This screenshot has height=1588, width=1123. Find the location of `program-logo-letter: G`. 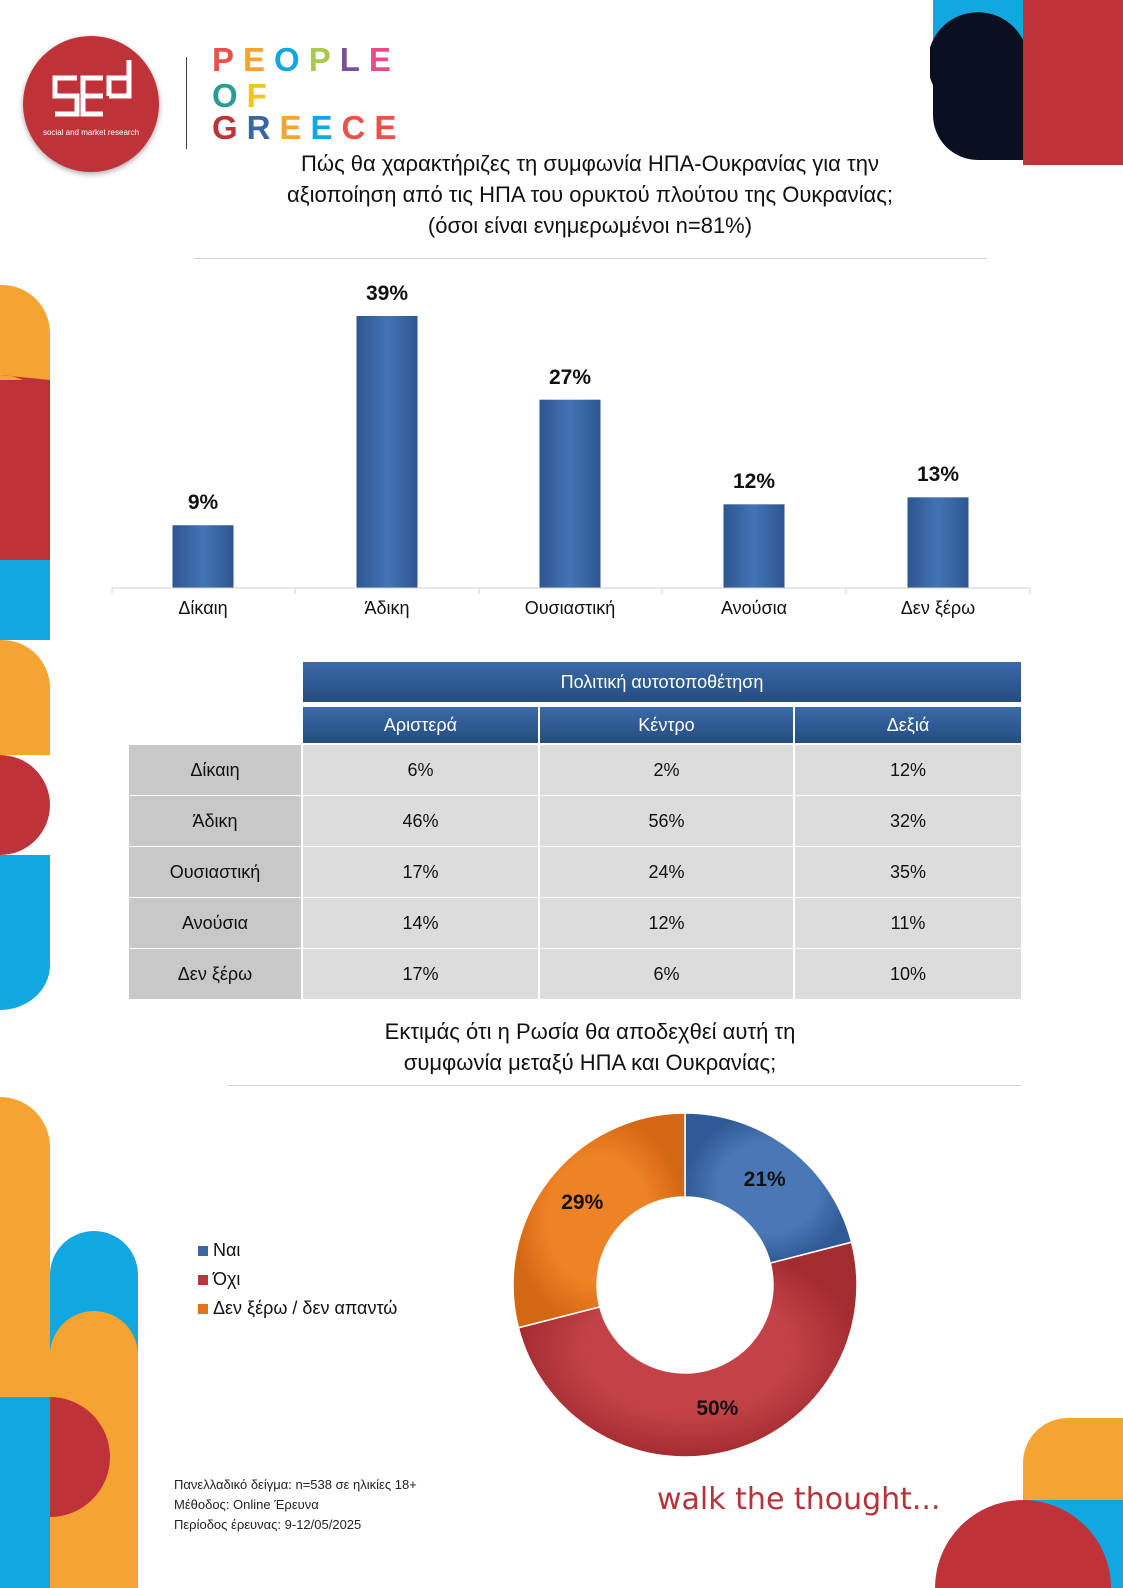

program-logo-letter: G is located at coordinates (229, 127).